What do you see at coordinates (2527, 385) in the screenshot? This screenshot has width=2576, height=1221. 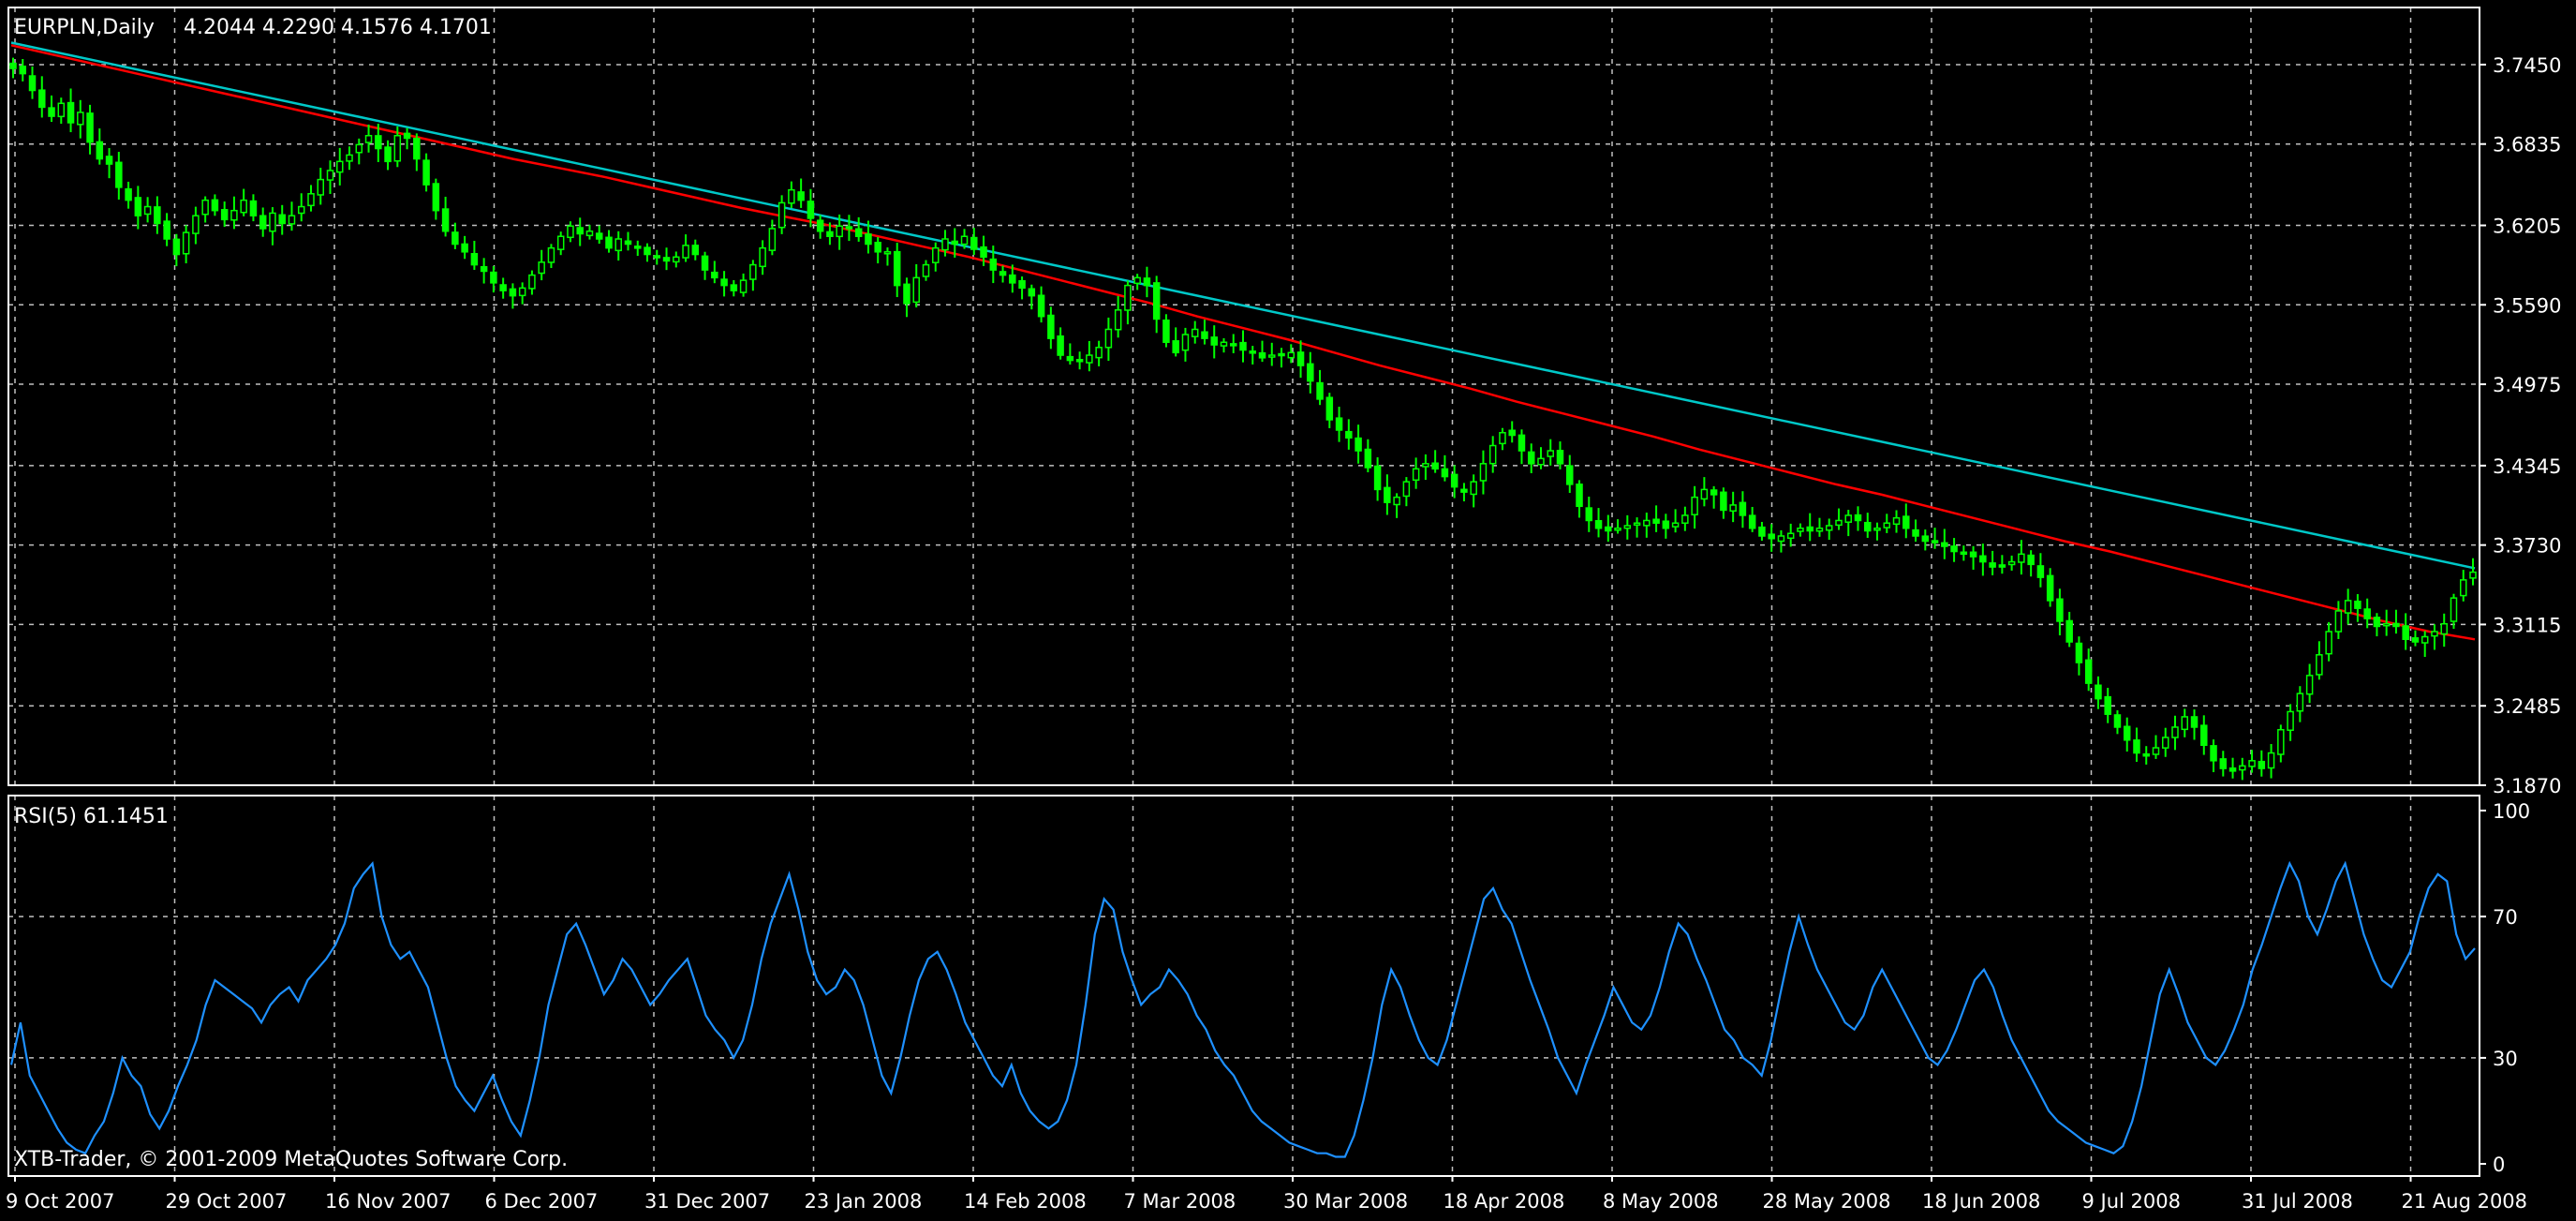 I see `price-axis-tick-label: 3.4975` at bounding box center [2527, 385].